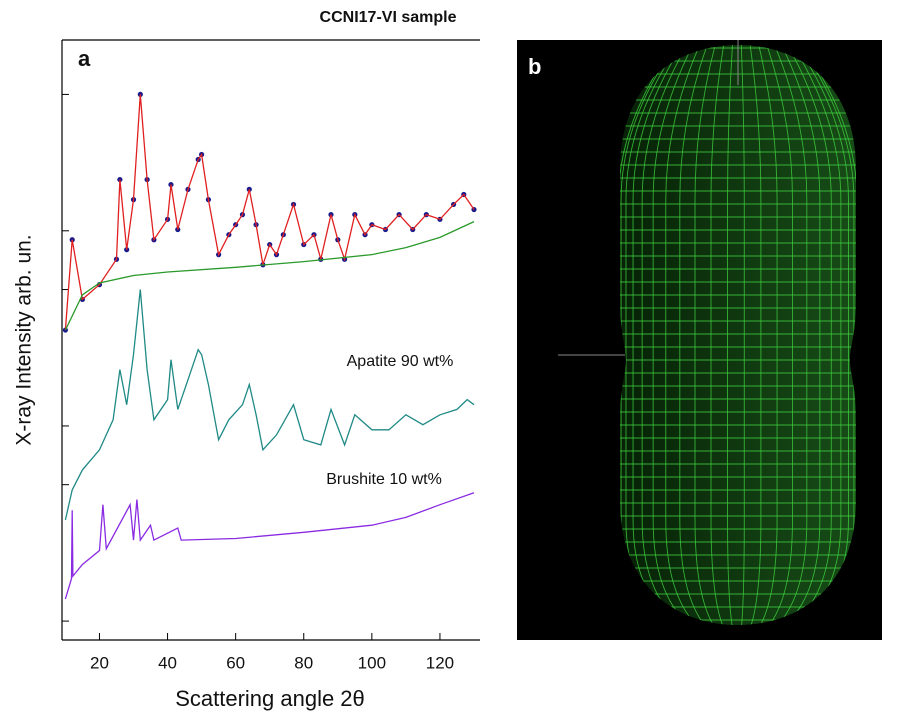 Image resolution: width=909 pixels, height=712 pixels. Describe the element at coordinates (270, 698) in the screenshot. I see `x-axis-label: Scattering angle 2θ` at that location.